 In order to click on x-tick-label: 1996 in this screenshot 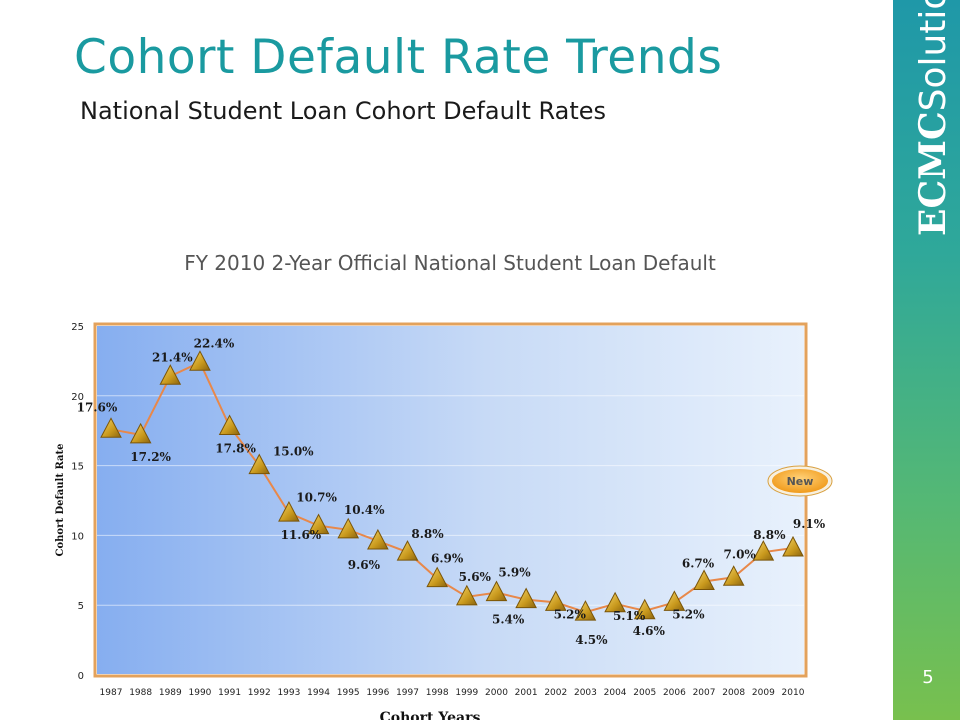, I will do `click(377, 693)`.